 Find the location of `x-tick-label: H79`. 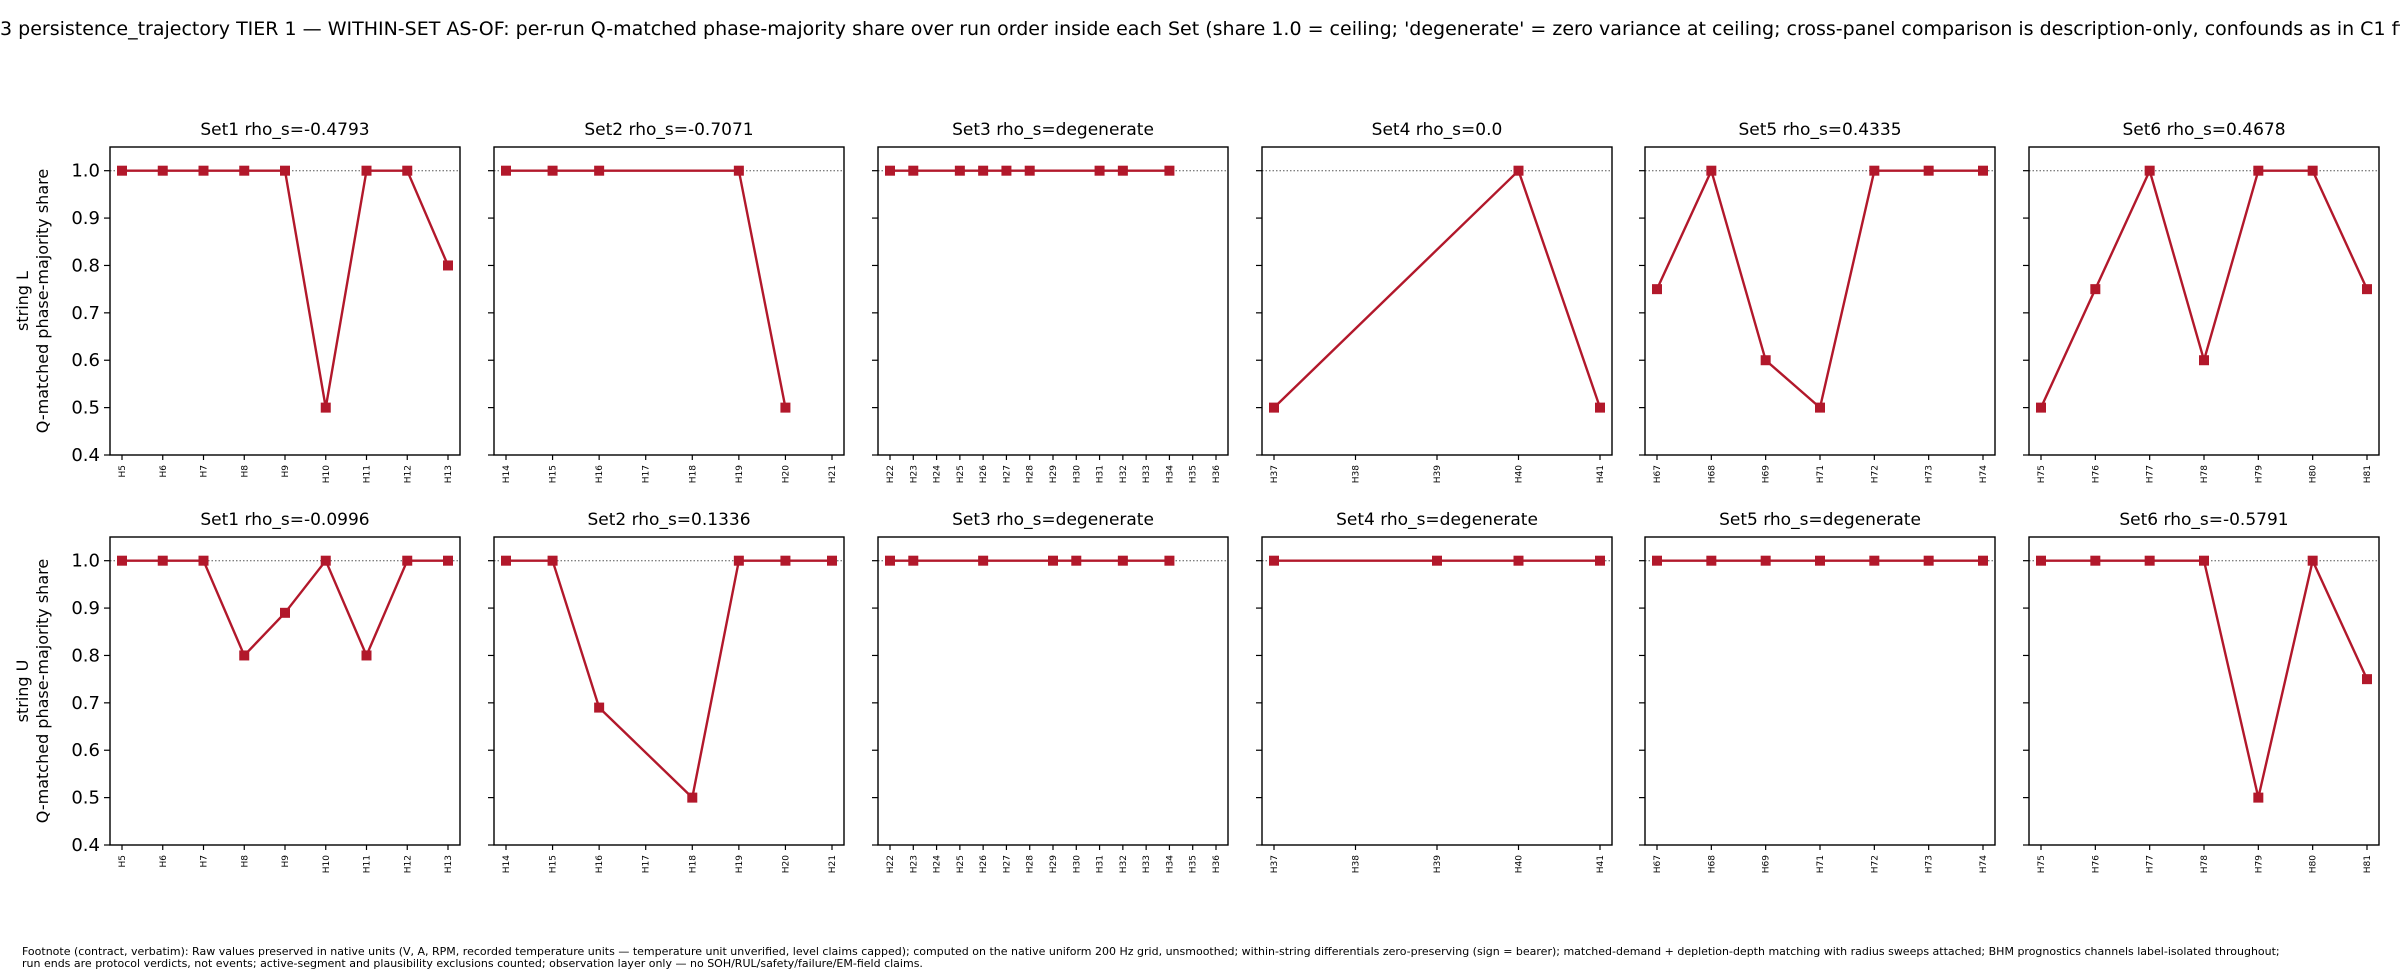

x-tick-label: H79 is located at coordinates (2259, 864).